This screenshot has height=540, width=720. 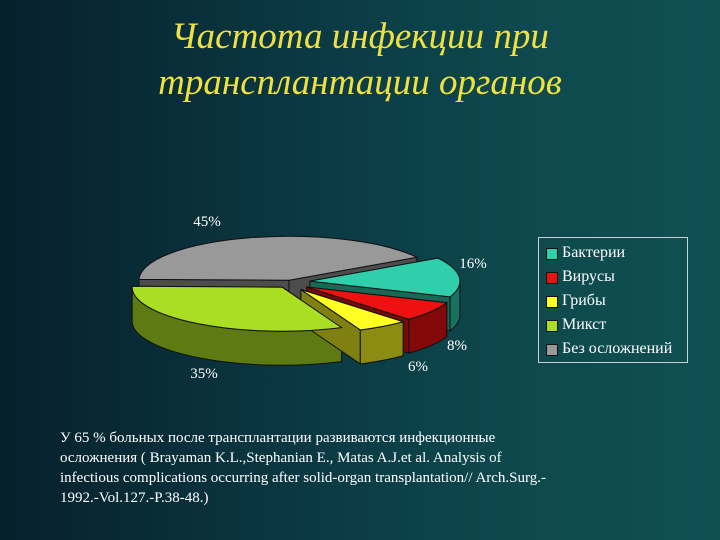 I want to click on pie-slice-viruses, so click(x=377, y=303).